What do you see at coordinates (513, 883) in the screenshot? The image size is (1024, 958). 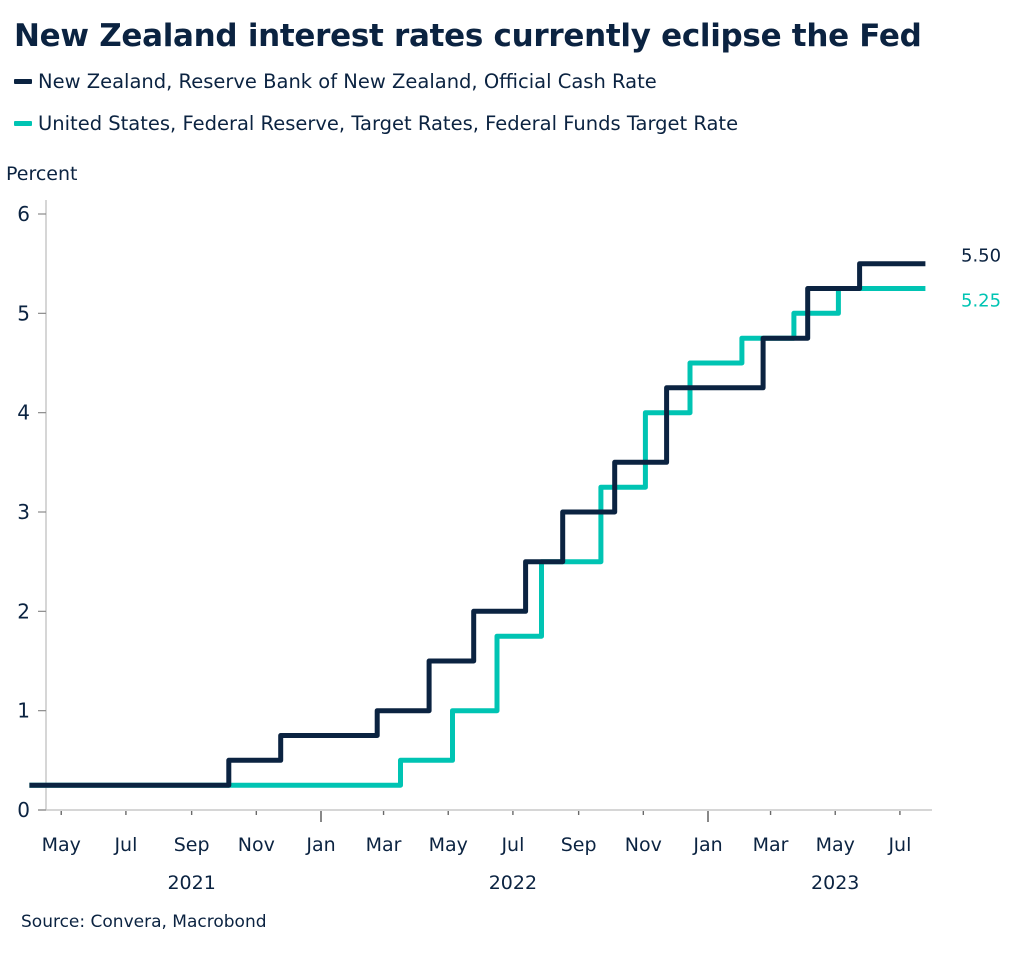 I see `x-year-label: 2022` at bounding box center [513, 883].